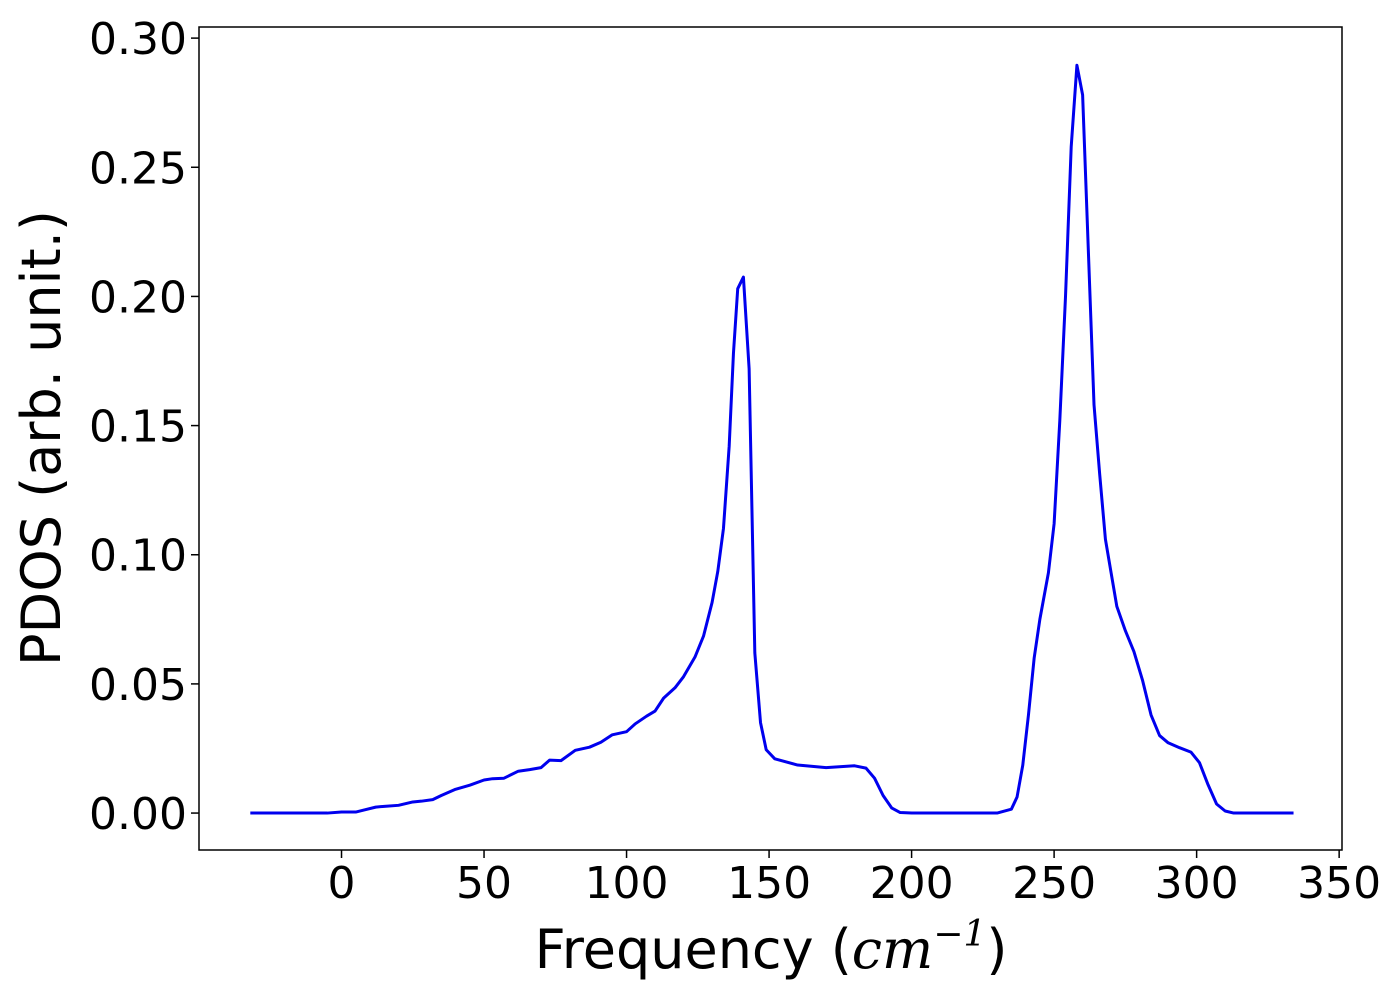  What do you see at coordinates (342, 883) in the screenshot?
I see `x-tick-label: 0` at bounding box center [342, 883].